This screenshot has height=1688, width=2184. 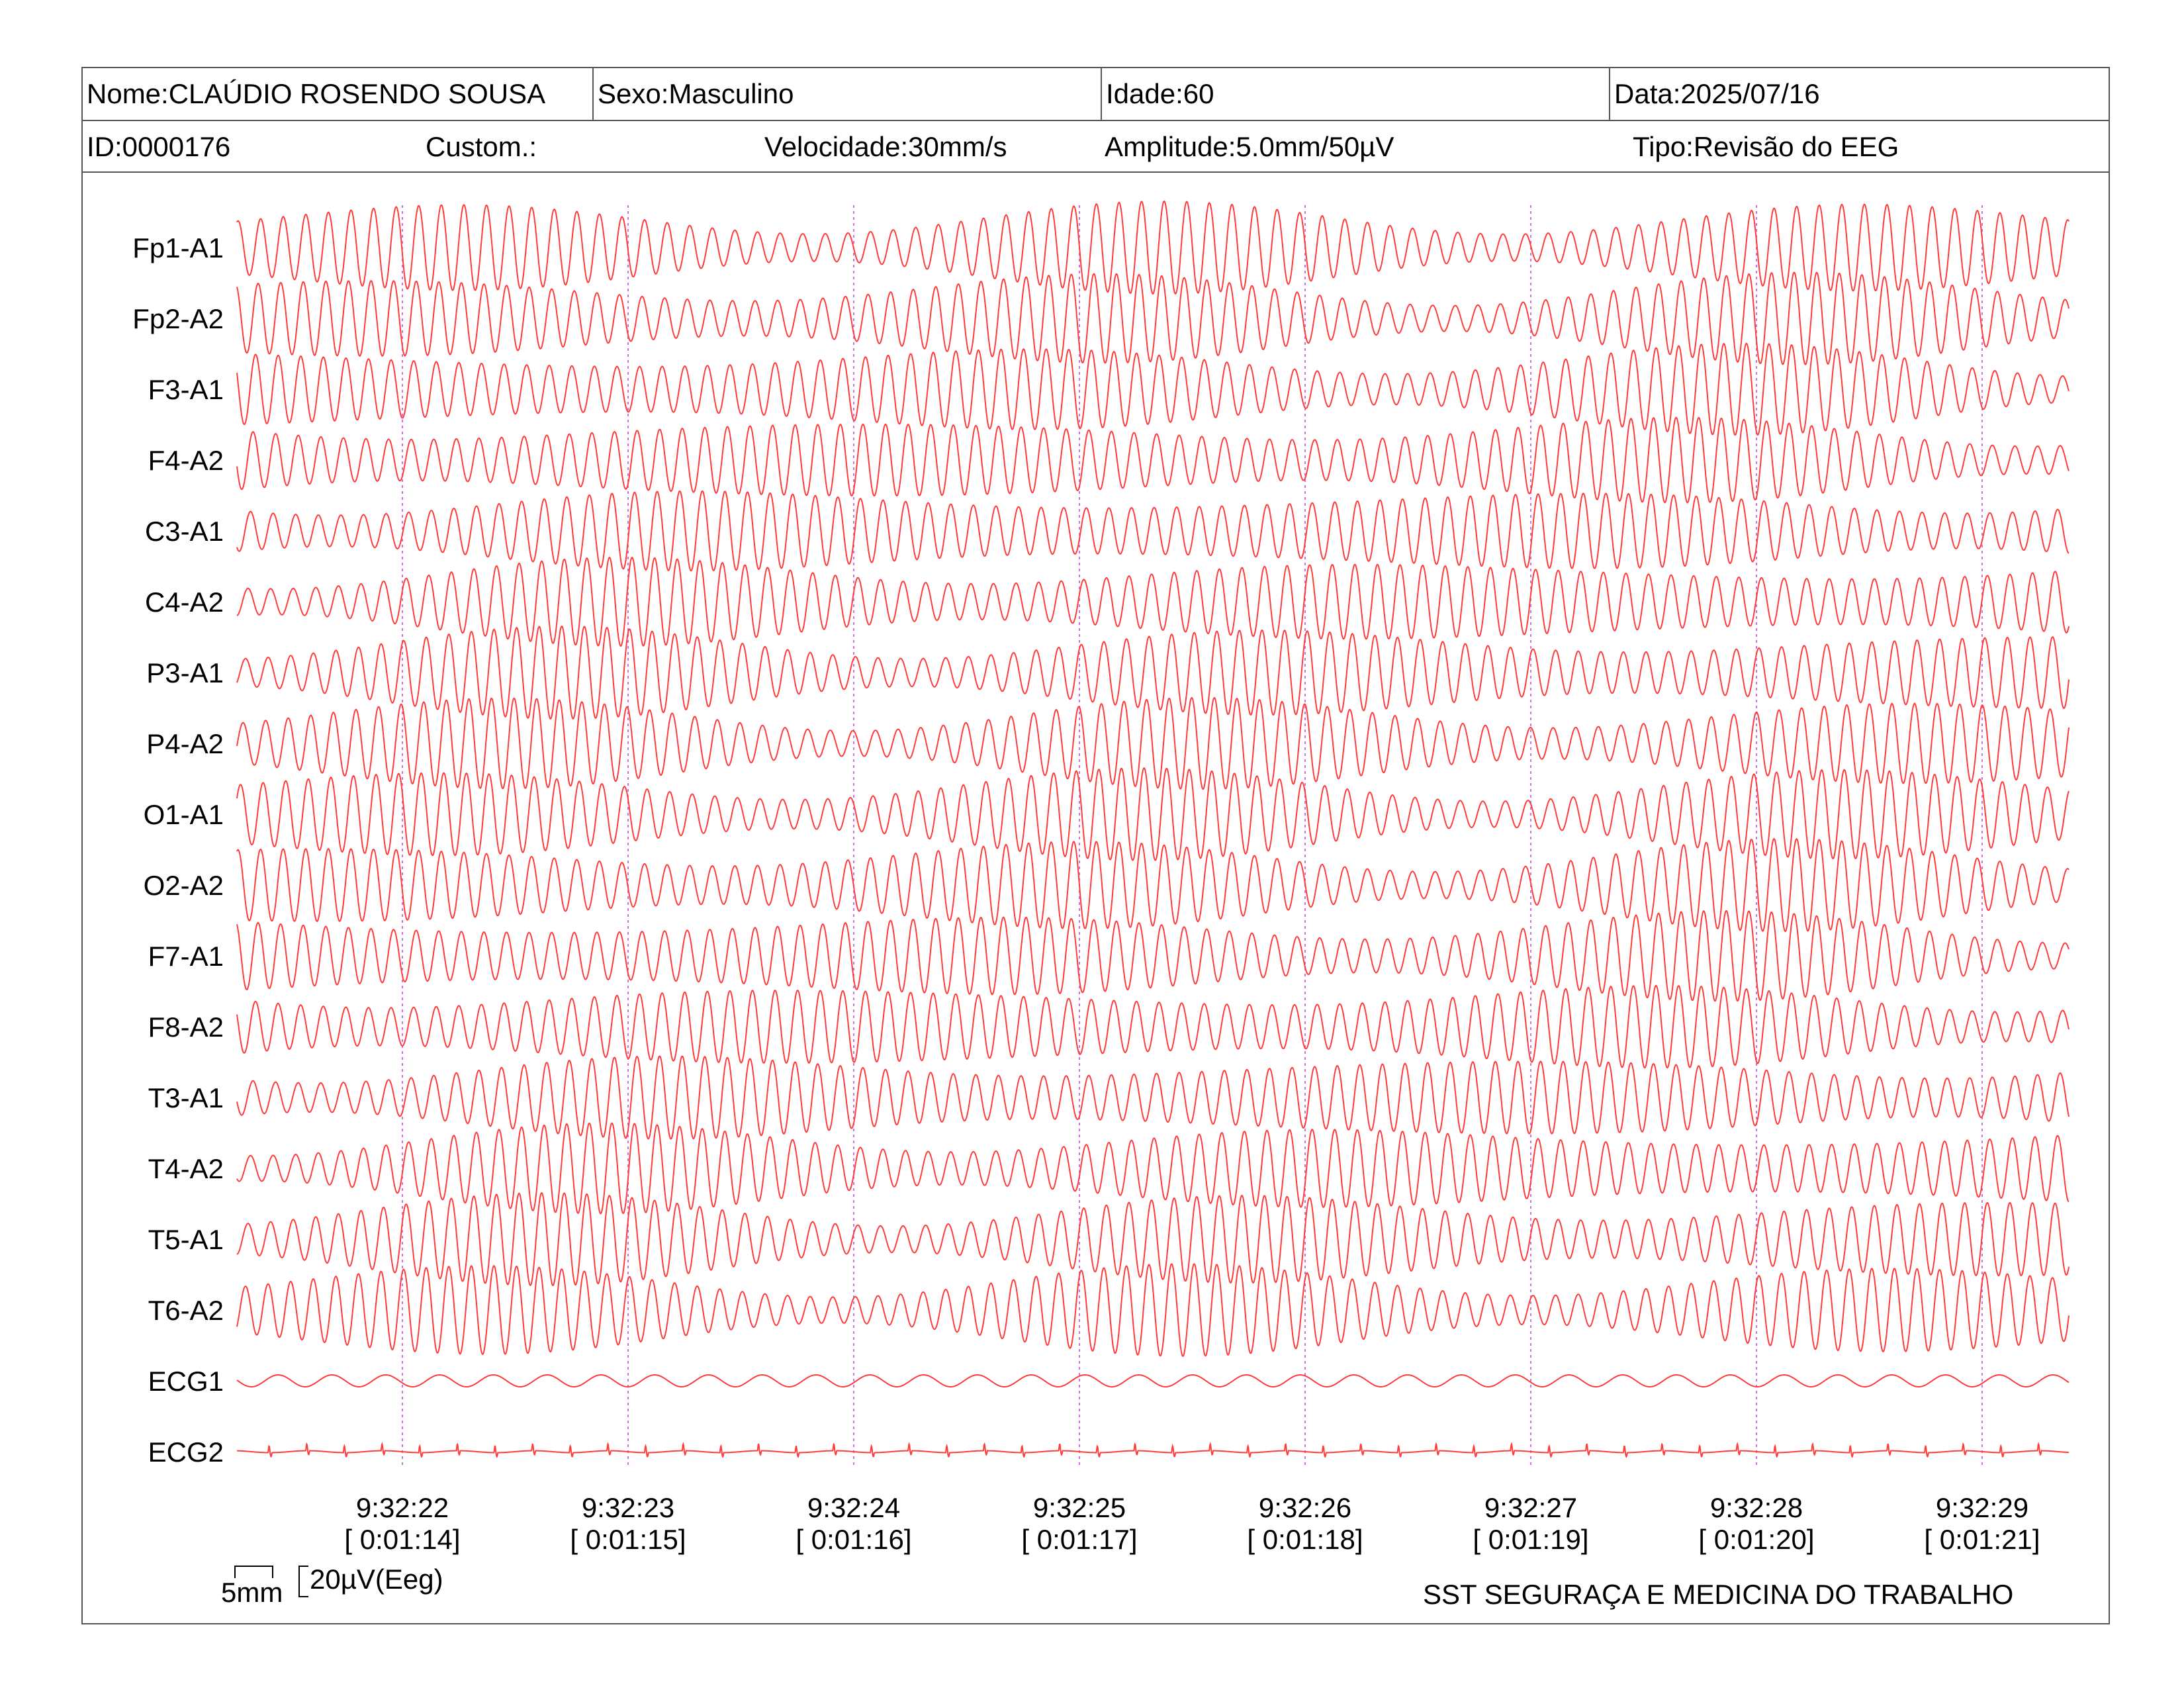 I want to click on trace-o1-a1, so click(x=1153, y=814).